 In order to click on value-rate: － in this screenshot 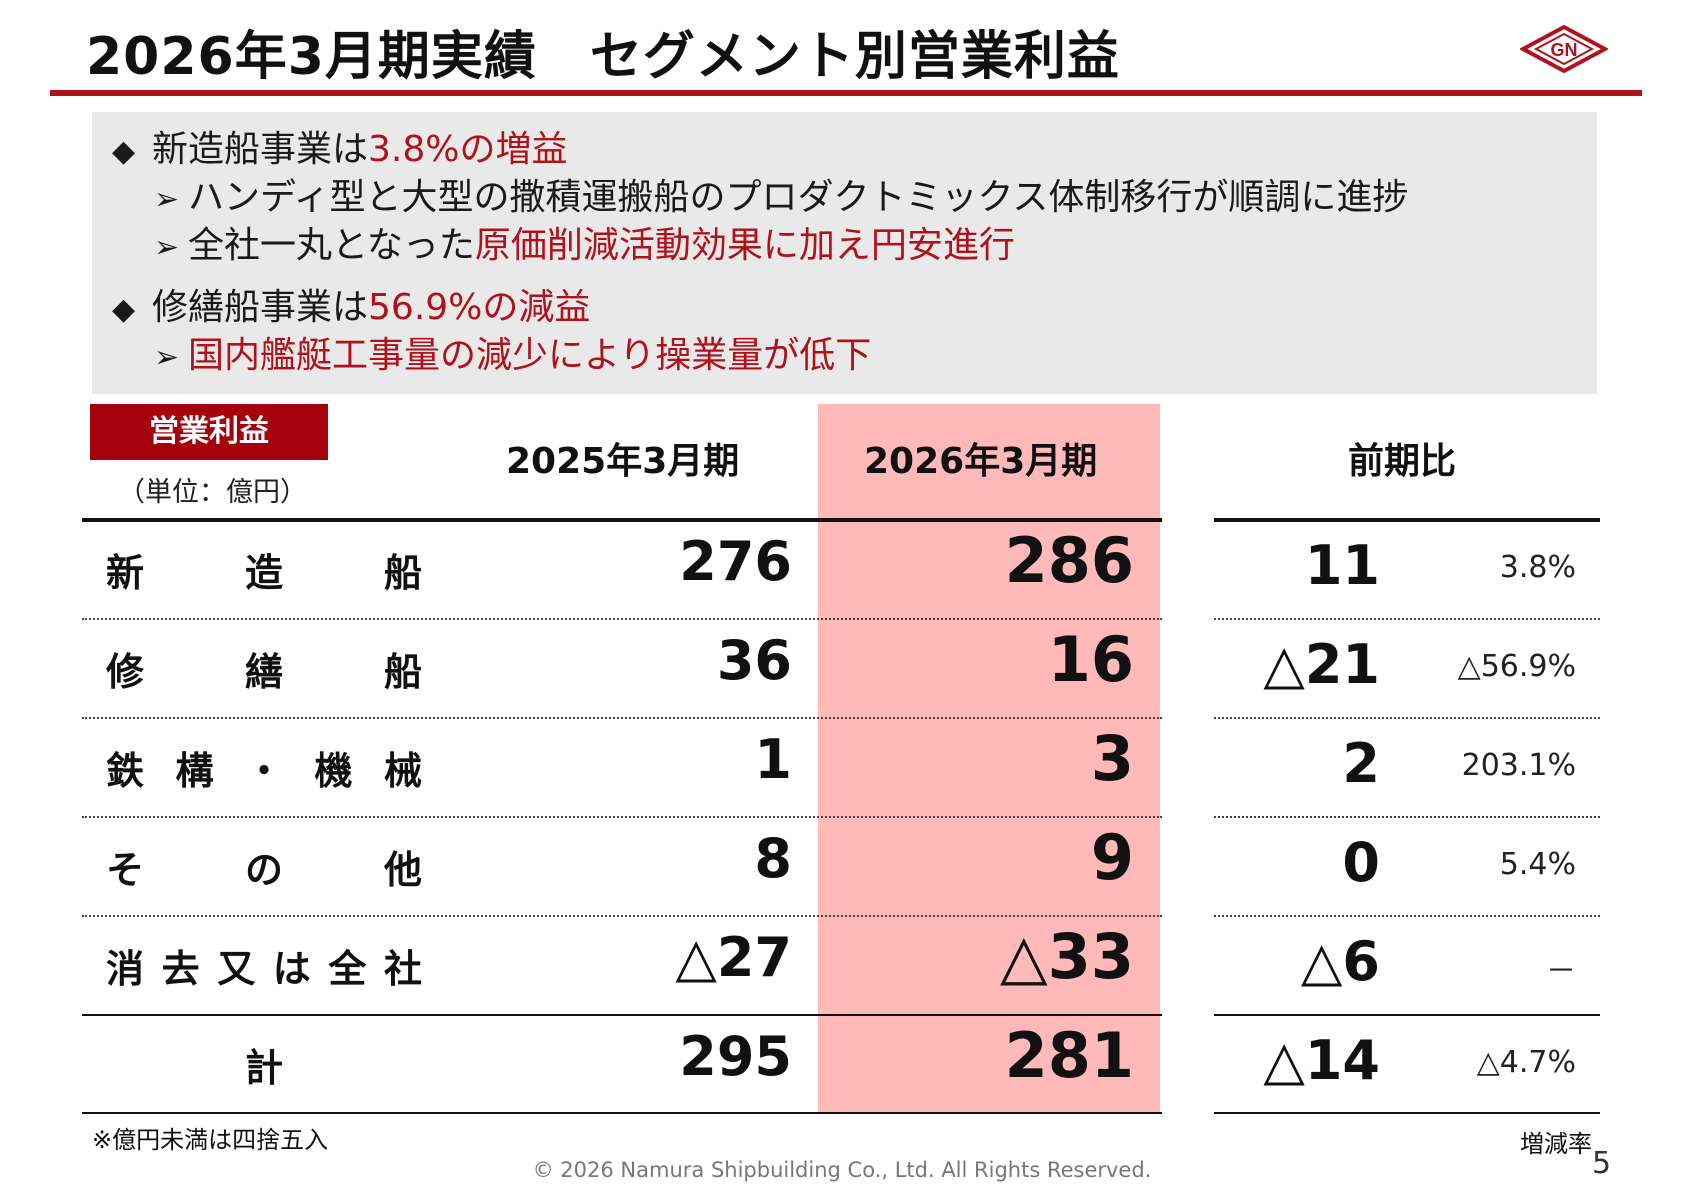, I will do `click(1561, 971)`.